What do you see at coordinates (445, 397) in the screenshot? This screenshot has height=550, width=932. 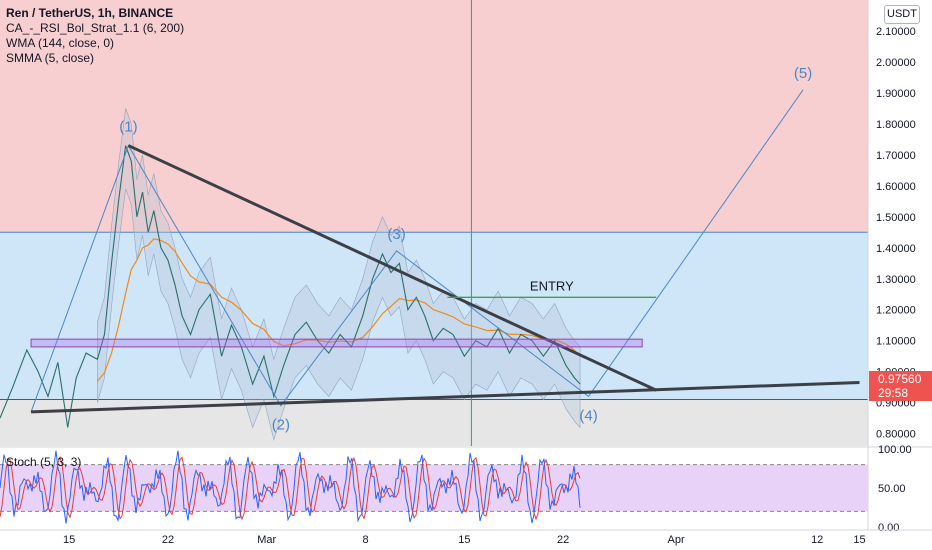 I see `lower-trendline` at bounding box center [445, 397].